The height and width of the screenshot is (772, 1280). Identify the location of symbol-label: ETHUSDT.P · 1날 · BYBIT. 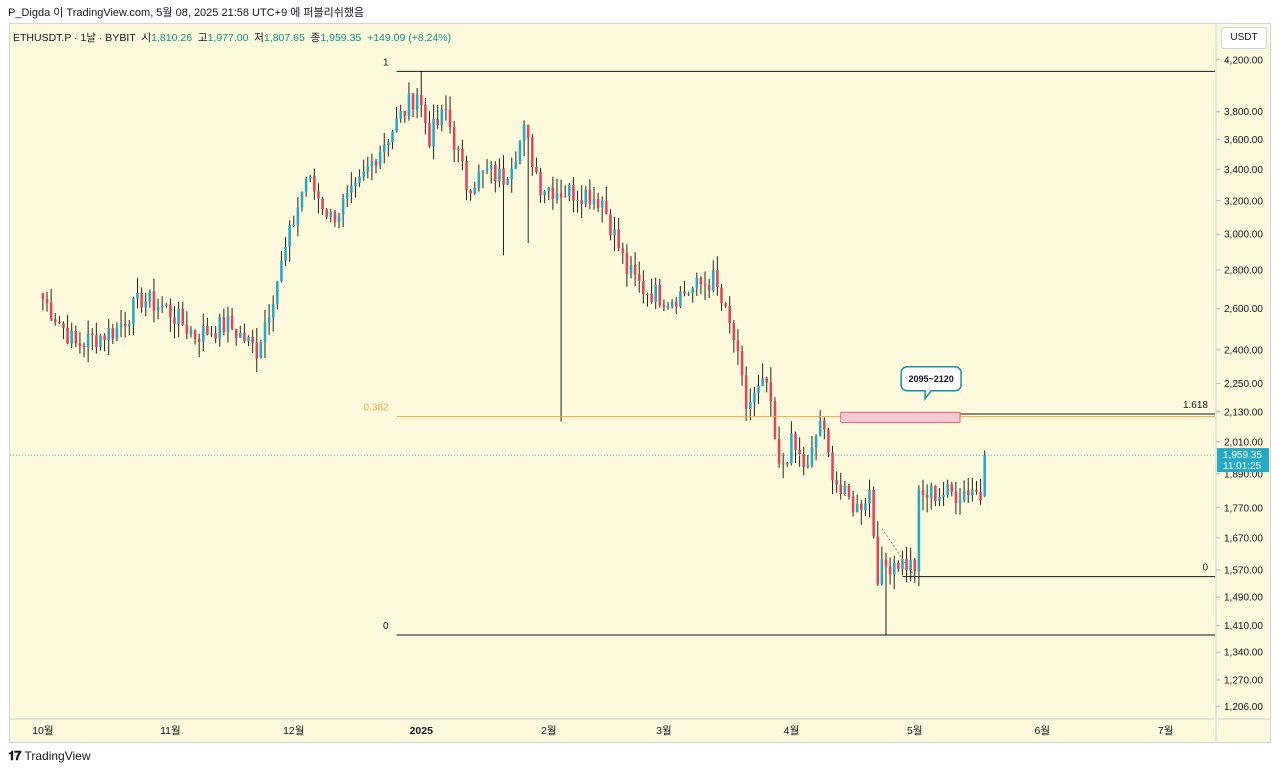
(74, 38).